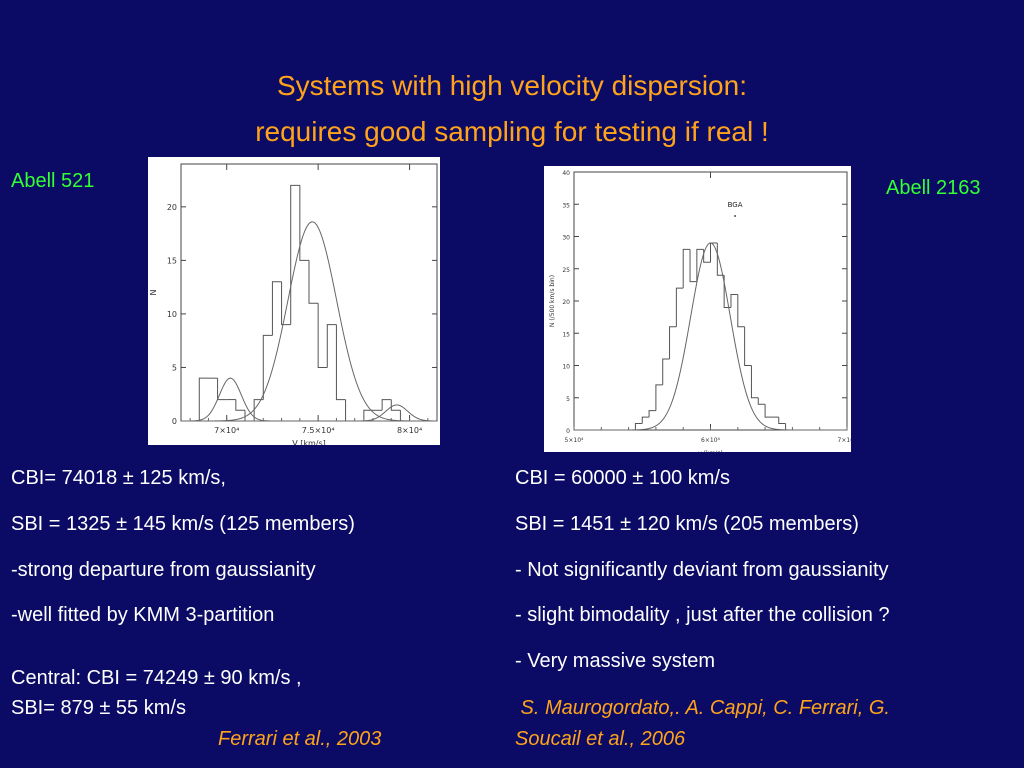 The width and height of the screenshot is (1024, 768). I want to click on y-tick-label: 25, so click(566, 270).